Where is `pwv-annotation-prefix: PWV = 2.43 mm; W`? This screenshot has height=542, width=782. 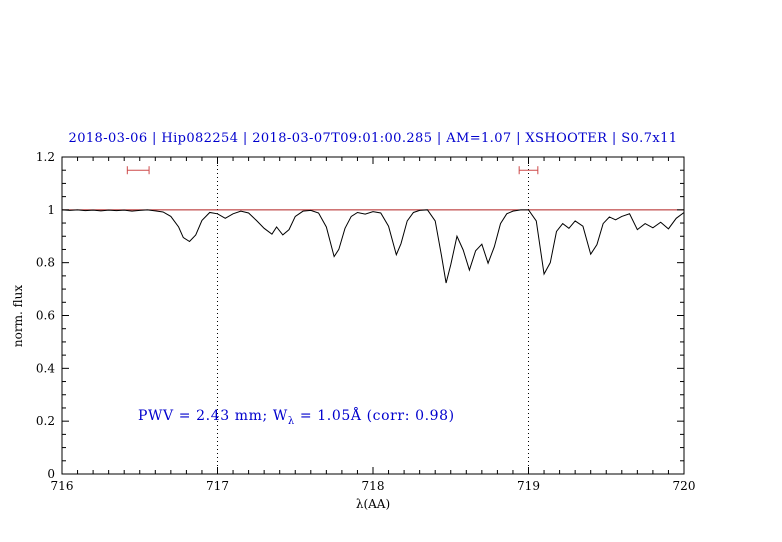 pwv-annotation-prefix: PWV = 2.43 mm; W is located at coordinates (213, 416).